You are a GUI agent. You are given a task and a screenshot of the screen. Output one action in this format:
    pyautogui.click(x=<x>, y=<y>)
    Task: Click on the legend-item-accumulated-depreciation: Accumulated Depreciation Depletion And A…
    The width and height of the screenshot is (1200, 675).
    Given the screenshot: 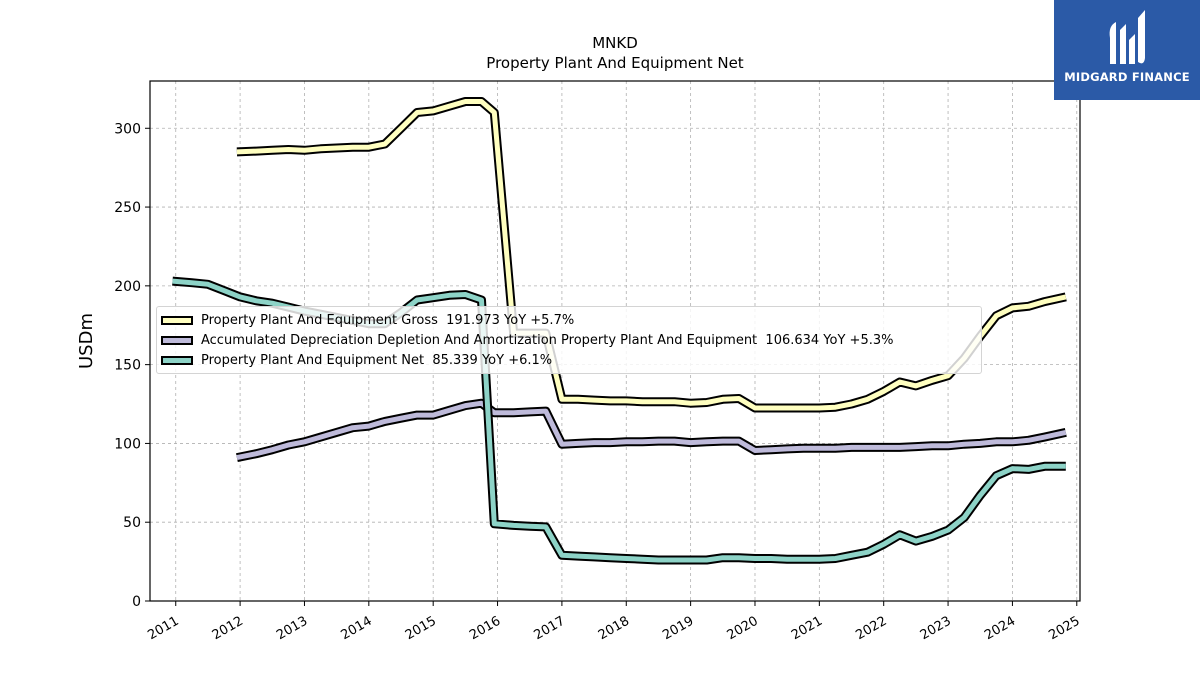 What is the action you would take?
    pyautogui.click(x=527, y=340)
    